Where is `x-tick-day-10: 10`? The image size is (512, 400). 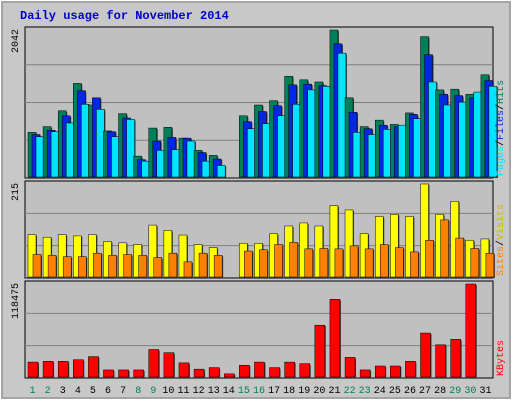
x-tick-day-10: 10 is located at coordinates (168, 391).